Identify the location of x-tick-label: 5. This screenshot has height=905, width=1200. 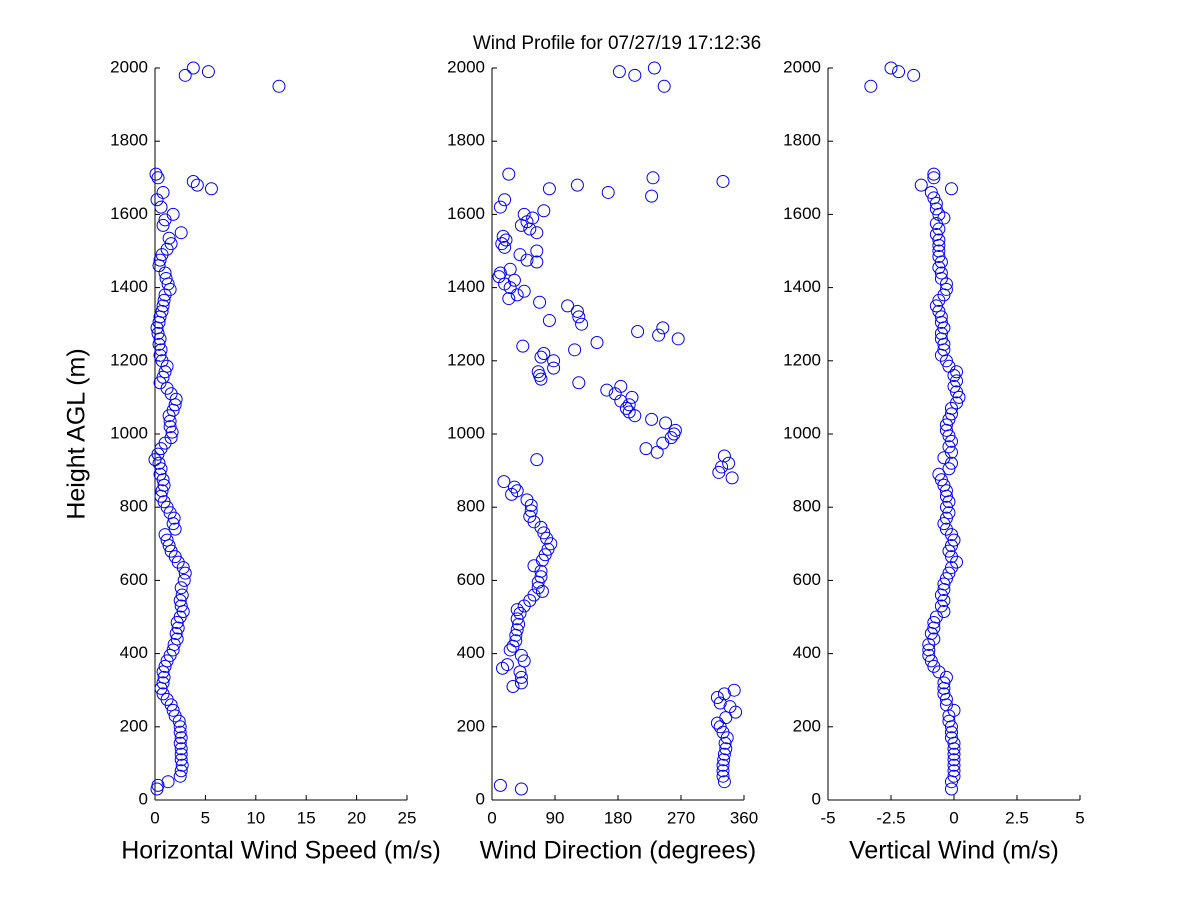
(205, 817).